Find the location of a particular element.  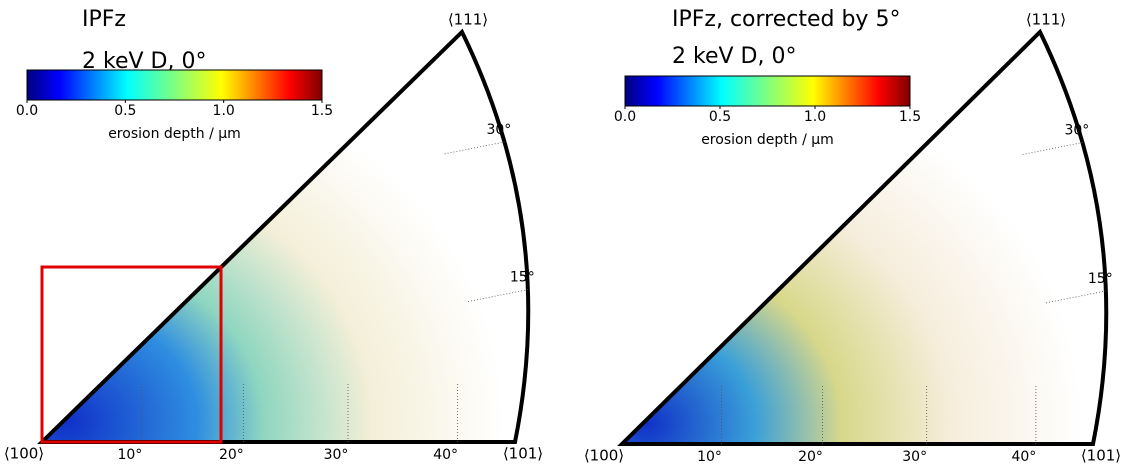

subtitle: 2 keV D, 0° is located at coordinates (734, 56).